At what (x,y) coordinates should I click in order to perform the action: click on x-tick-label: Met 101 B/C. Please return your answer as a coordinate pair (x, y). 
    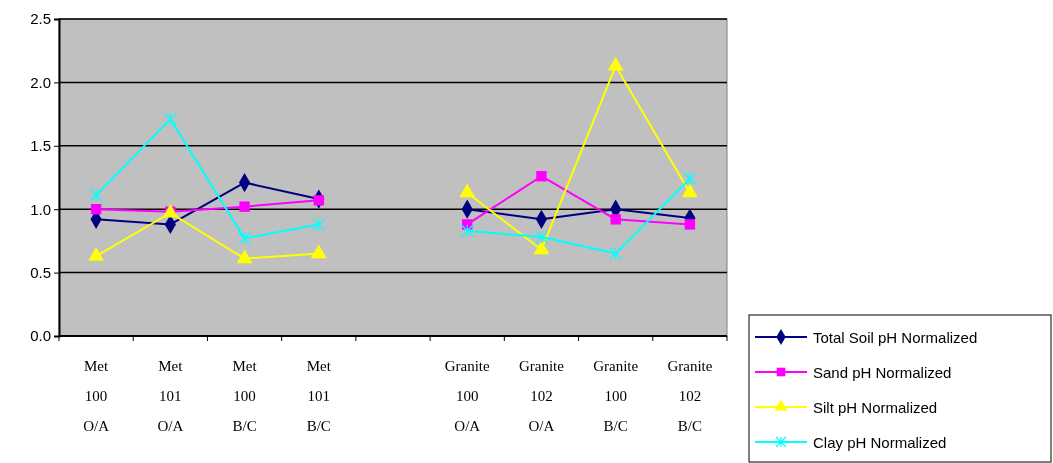
    Looking at the image, I should click on (319, 396).